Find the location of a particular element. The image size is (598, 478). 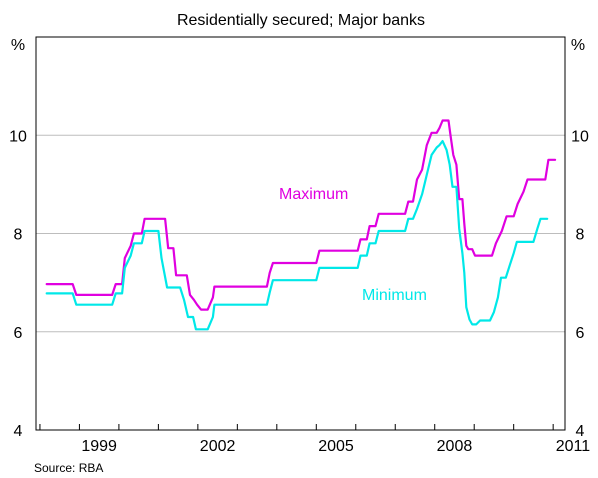

chart-title: Residentially secured; Major banks is located at coordinates (301, 20).